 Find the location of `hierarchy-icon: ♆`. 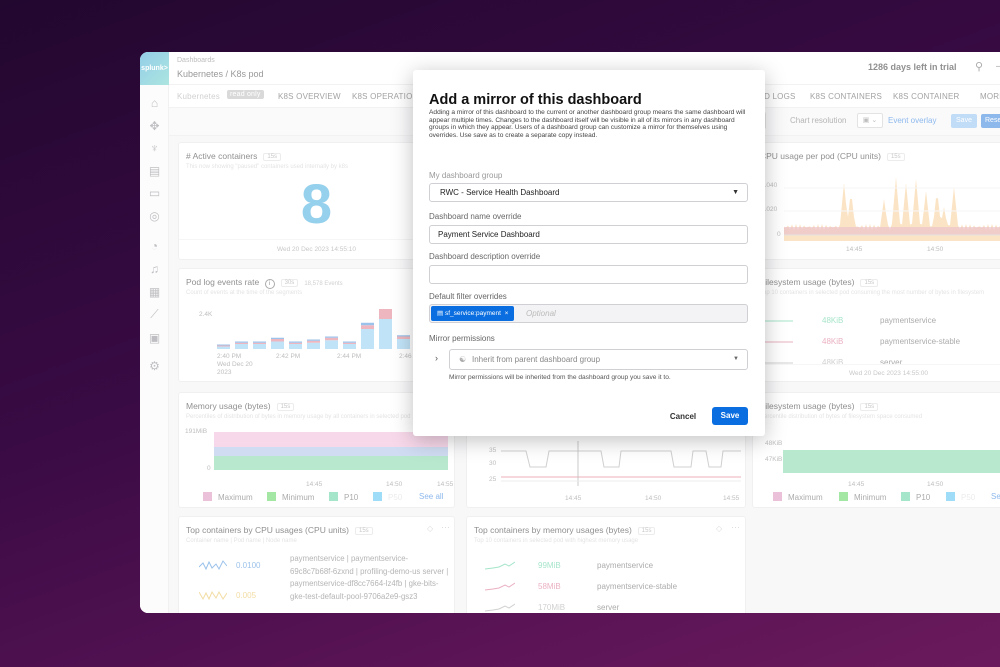

hierarchy-icon: ♆ is located at coordinates (154, 148).